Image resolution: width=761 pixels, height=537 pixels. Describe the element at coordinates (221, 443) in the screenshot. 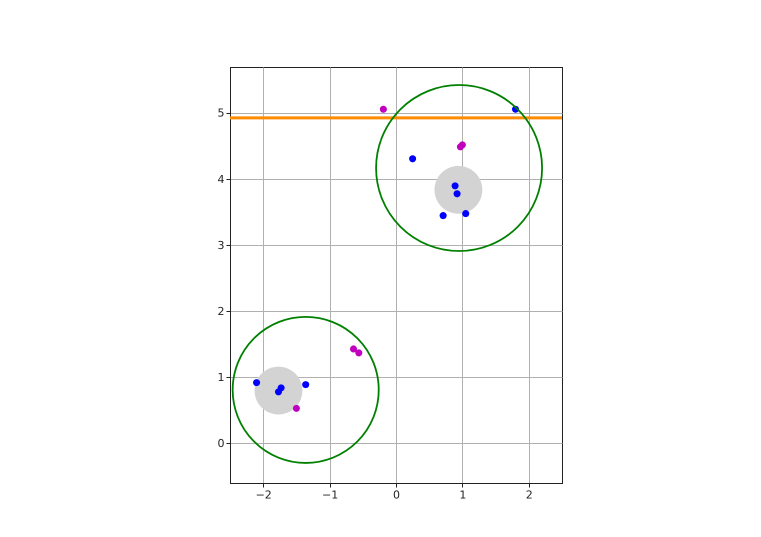

I see `y-tick-label: 0` at that location.